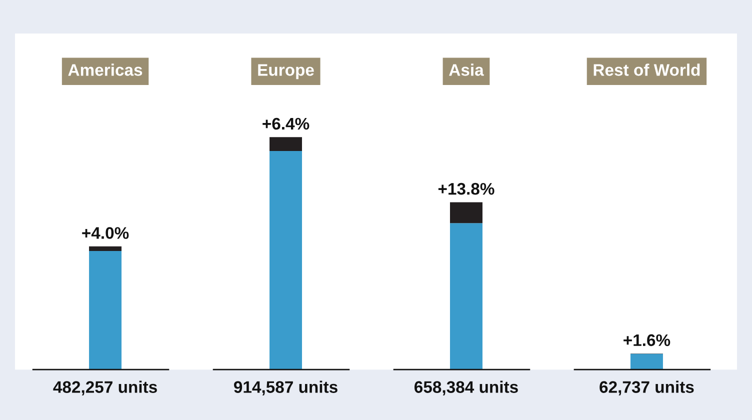 The height and width of the screenshot is (420, 752). Describe the element at coordinates (286, 388) in the screenshot. I see `annotation: 914,587 units` at that location.